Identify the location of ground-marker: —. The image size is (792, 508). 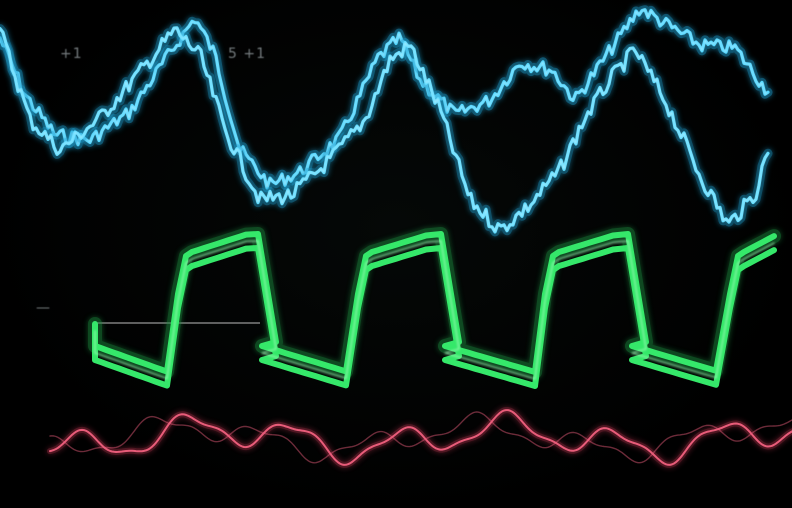
(43, 308).